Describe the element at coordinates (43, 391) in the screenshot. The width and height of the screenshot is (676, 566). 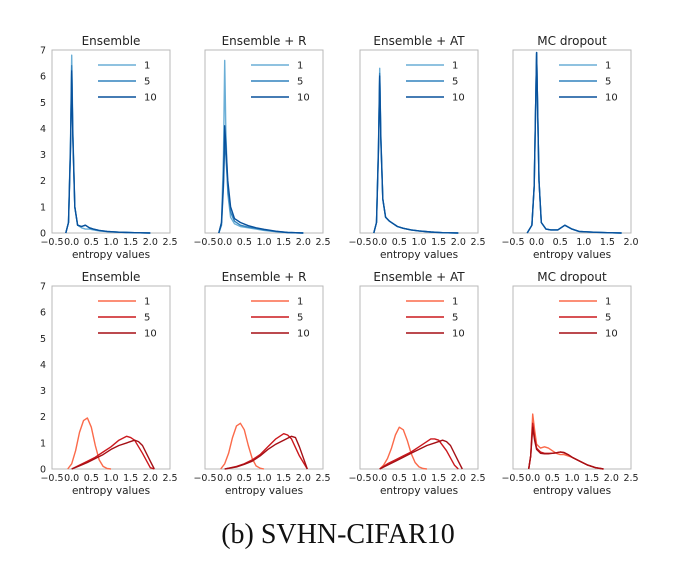
I see `y-tick-label: 3` at that location.